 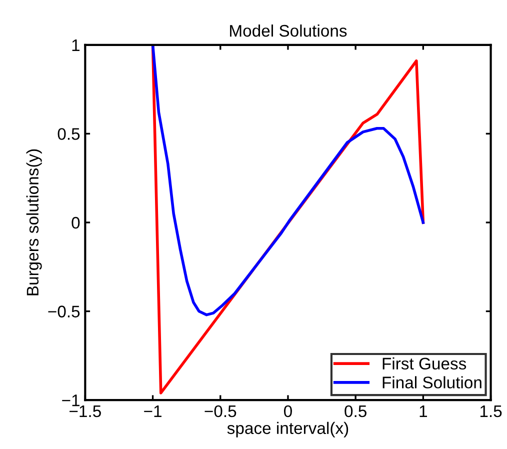 I want to click on y-axis-title: Burgers solutions(y), so click(x=34, y=222).